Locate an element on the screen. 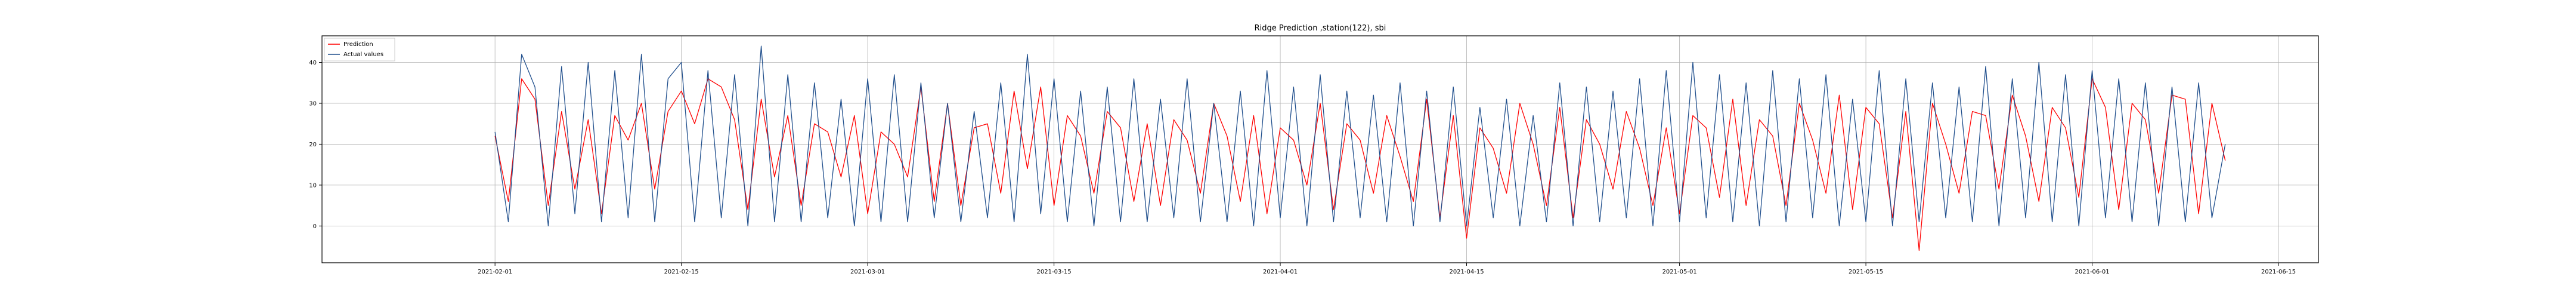 The width and height of the screenshot is (2576, 301). x-tick-label: 2021-04-15 is located at coordinates (1466, 272).